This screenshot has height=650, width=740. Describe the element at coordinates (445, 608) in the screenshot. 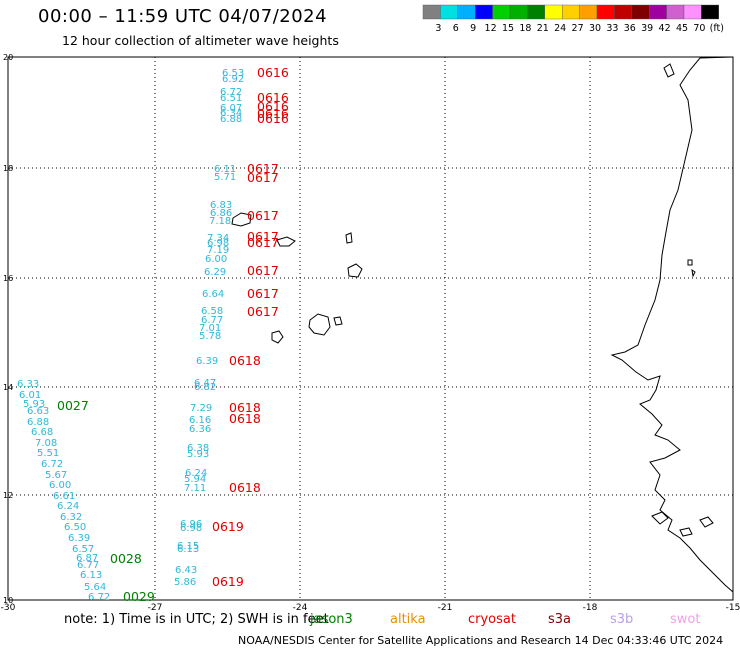

I see `lon-tick-label: -21` at that location.